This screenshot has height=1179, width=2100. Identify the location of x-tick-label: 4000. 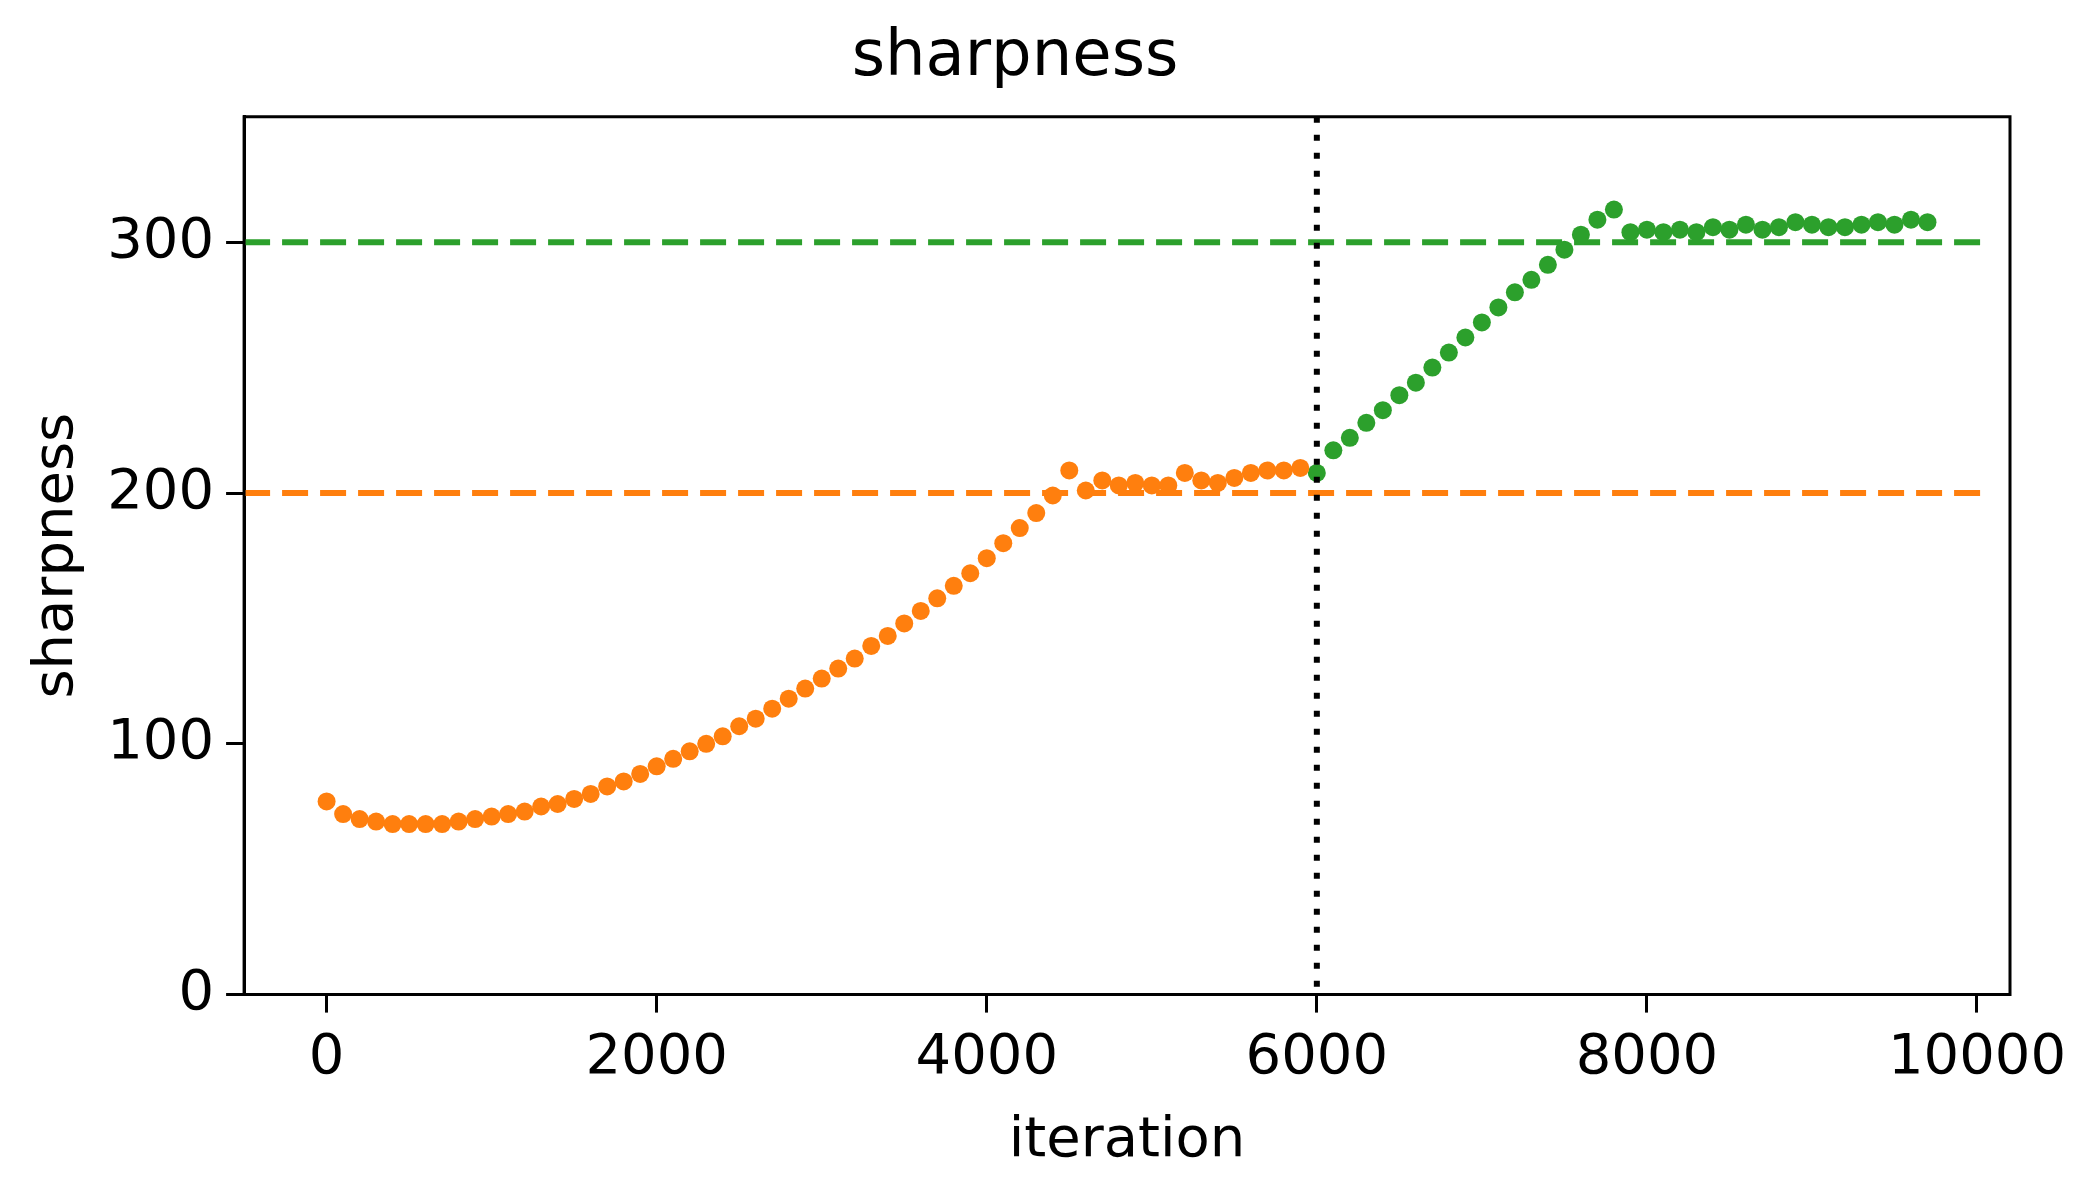
(987, 1053).